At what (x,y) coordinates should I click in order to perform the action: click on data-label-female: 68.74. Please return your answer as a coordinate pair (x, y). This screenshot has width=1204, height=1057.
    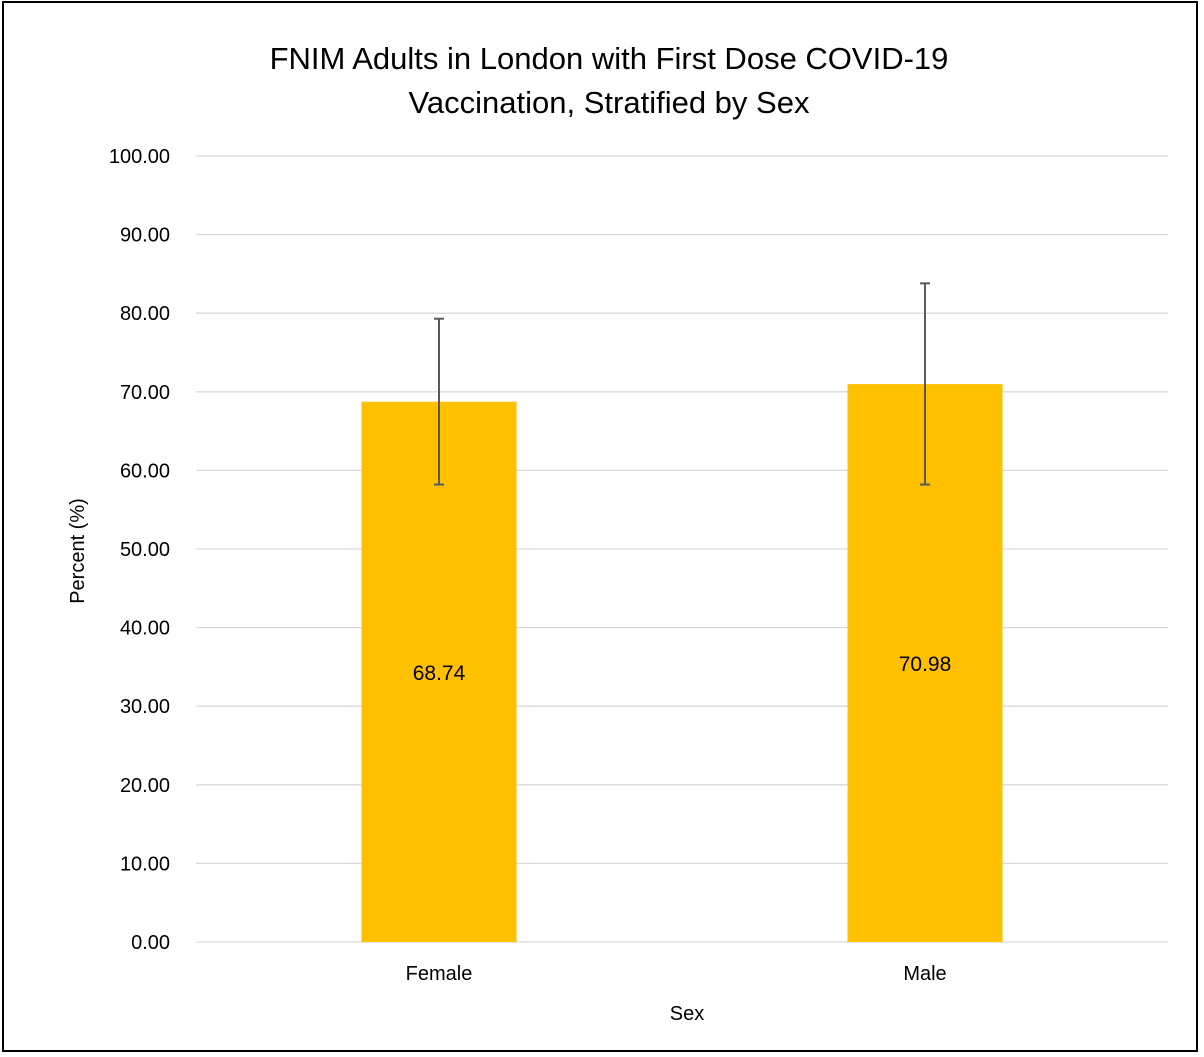
    Looking at the image, I should click on (439, 673).